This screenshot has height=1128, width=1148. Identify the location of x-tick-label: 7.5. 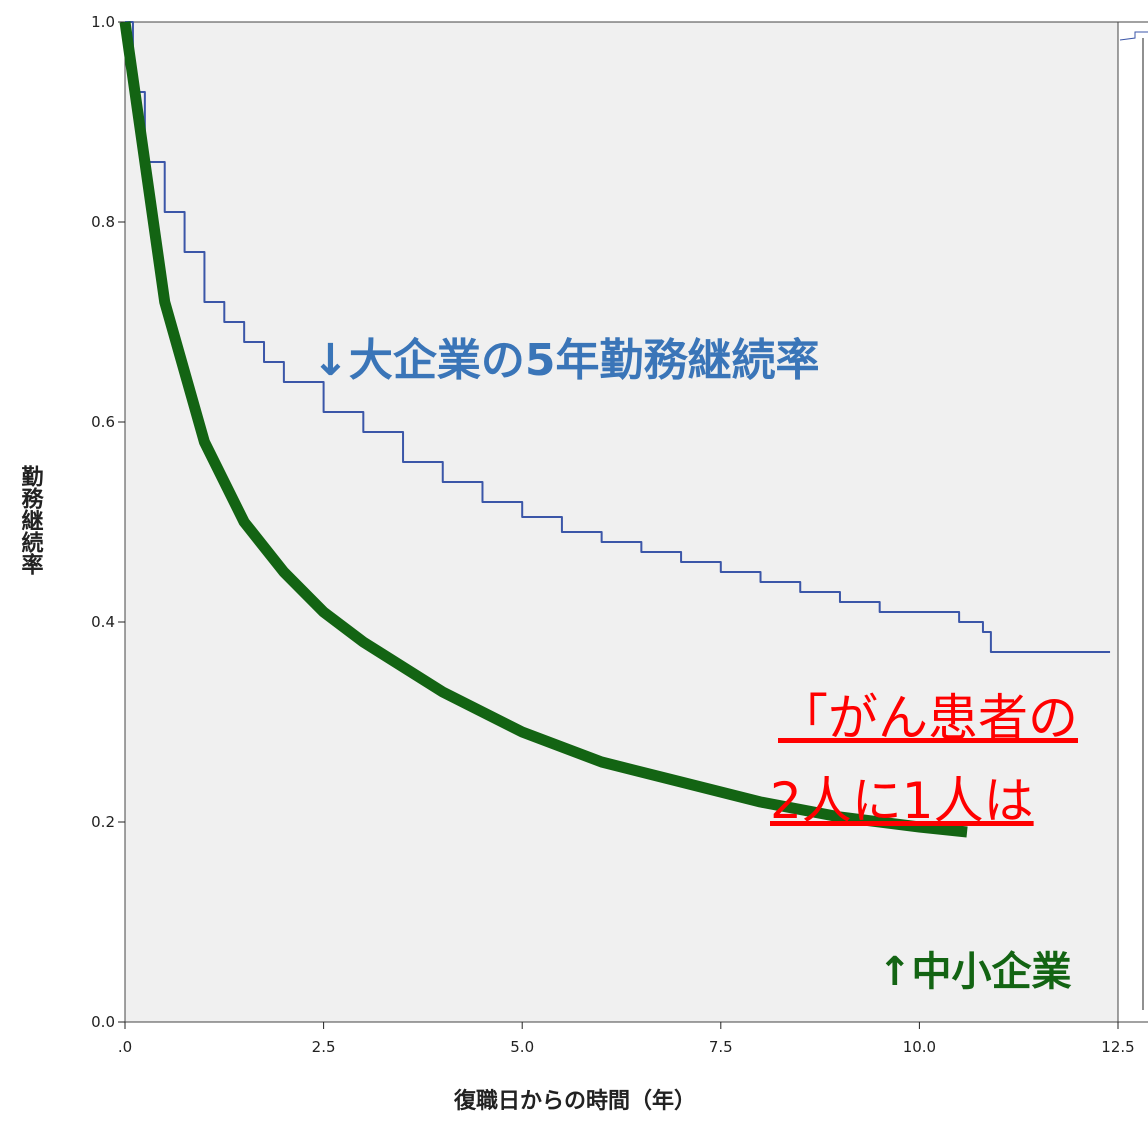
(721, 1047).